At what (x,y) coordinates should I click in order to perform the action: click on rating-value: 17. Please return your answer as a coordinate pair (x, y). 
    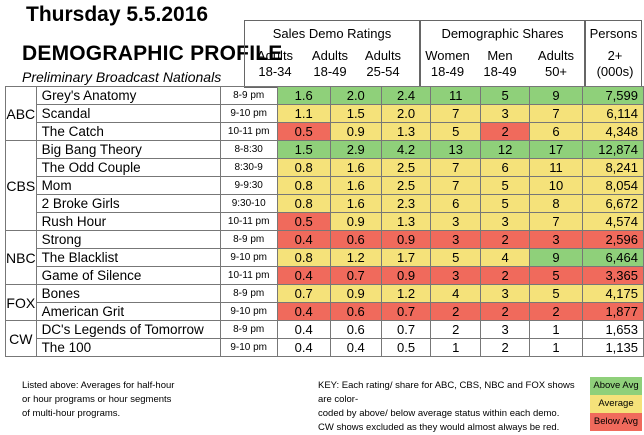
    Looking at the image, I should click on (556, 149).